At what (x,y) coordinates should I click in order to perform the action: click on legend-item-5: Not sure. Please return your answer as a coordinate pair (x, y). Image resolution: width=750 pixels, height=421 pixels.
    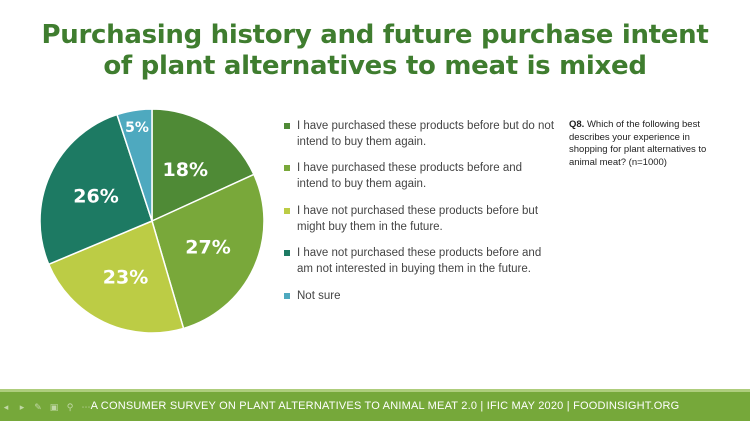
    Looking at the image, I should click on (419, 296).